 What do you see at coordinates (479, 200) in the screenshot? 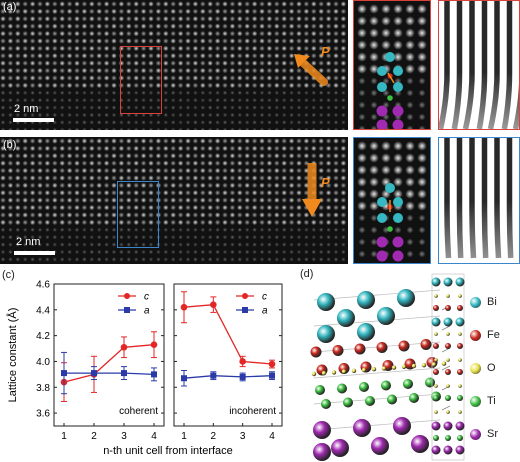
I see `fringe-b-pattern` at bounding box center [479, 200].